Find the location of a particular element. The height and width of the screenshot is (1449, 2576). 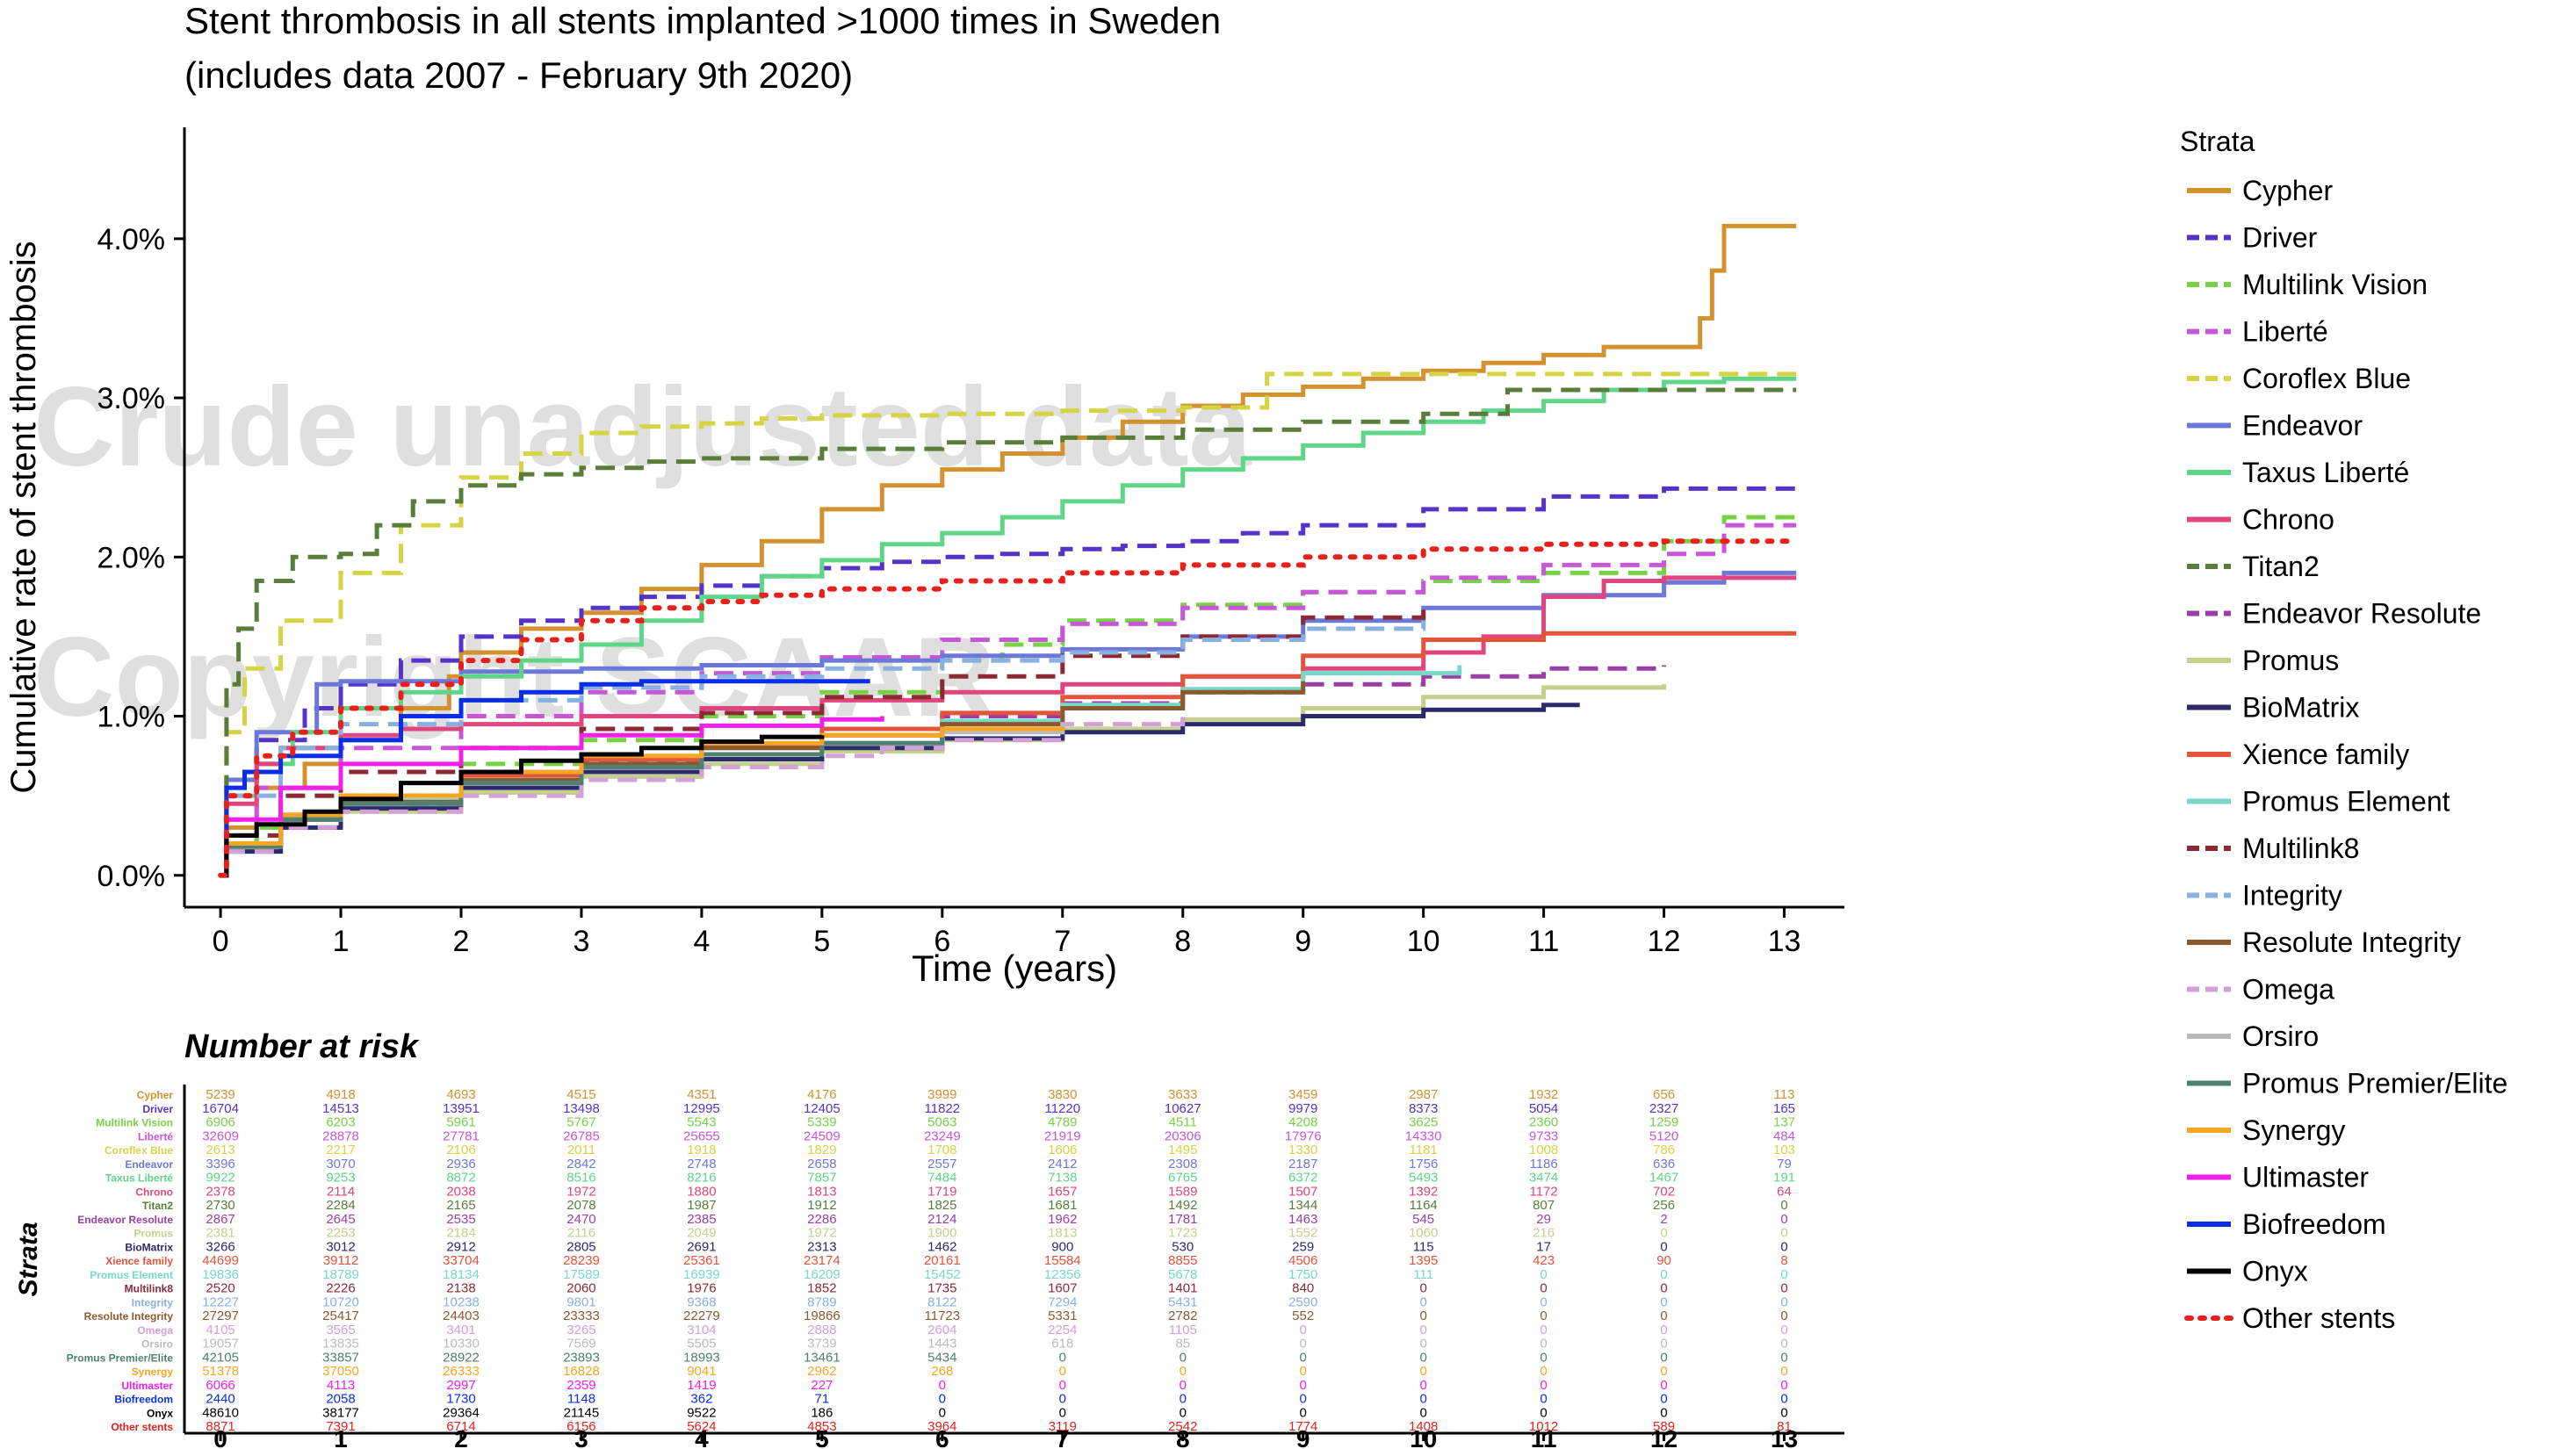

risk-cell: 51378 is located at coordinates (220, 1371).